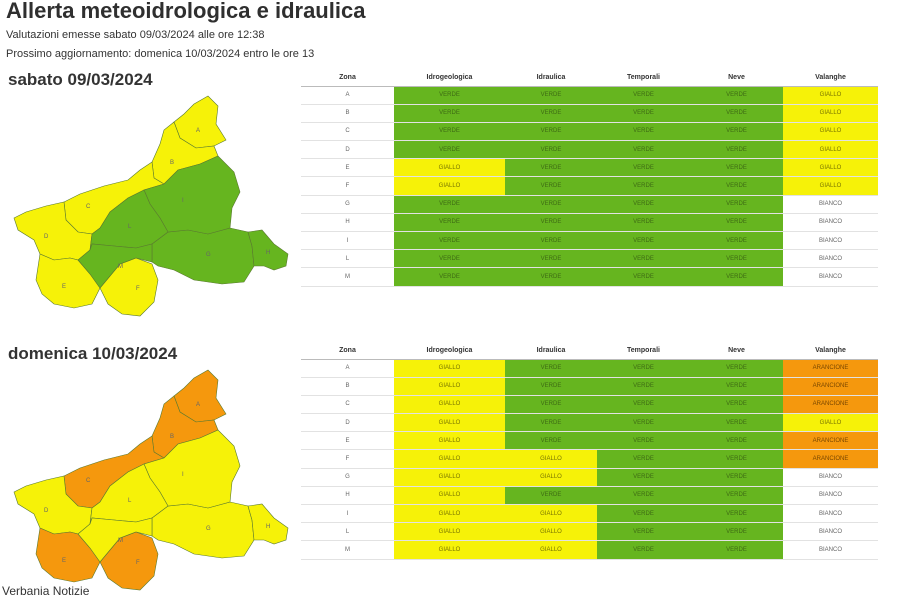 The image size is (900, 600). Describe the element at coordinates (347, 423) in the screenshot. I see `zone-cell: D` at that location.